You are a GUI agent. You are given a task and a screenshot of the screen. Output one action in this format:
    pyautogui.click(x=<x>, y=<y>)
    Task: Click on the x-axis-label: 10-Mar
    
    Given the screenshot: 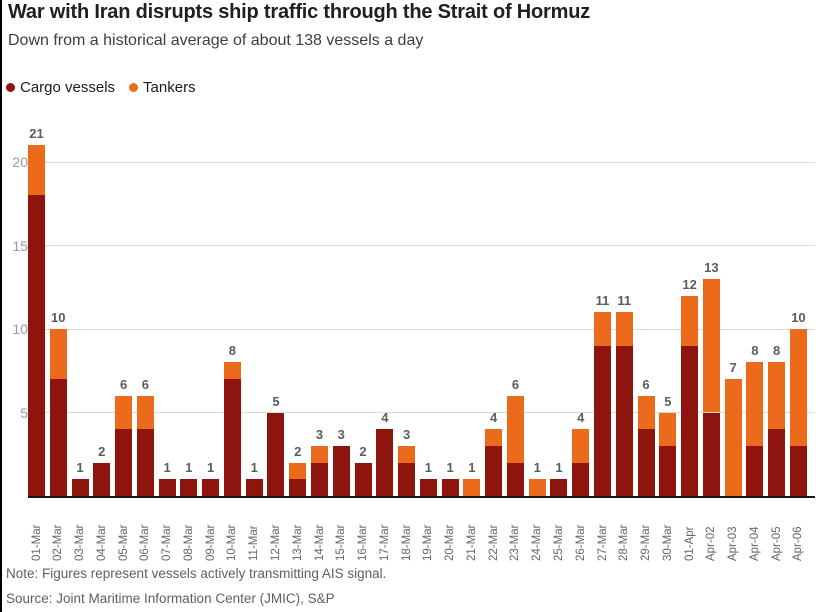 What is the action you would take?
    pyautogui.click(x=232, y=542)
    